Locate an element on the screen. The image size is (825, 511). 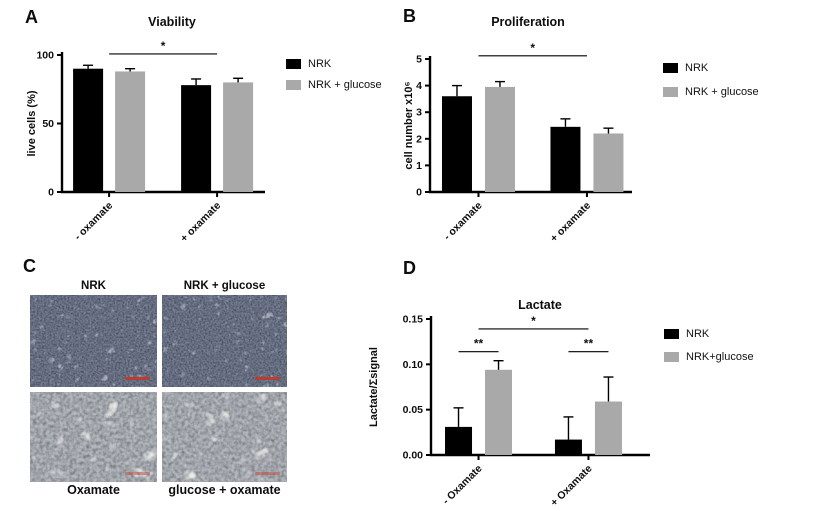
bar-NRK-- Oxamate is located at coordinates (459, 440).